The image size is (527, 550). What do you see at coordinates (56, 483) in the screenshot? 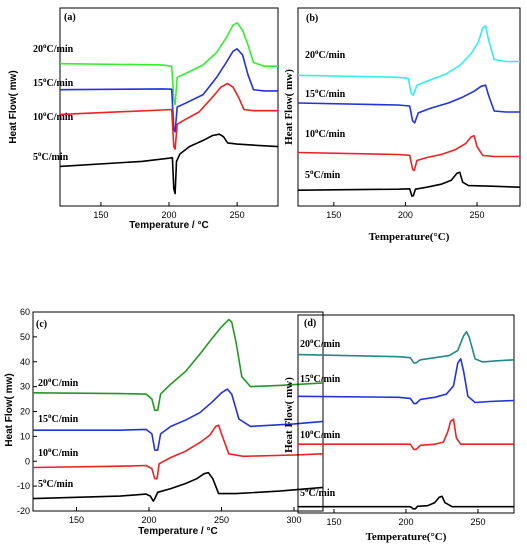
I see `series-label-c-3: 5oC/min` at bounding box center [56, 483].